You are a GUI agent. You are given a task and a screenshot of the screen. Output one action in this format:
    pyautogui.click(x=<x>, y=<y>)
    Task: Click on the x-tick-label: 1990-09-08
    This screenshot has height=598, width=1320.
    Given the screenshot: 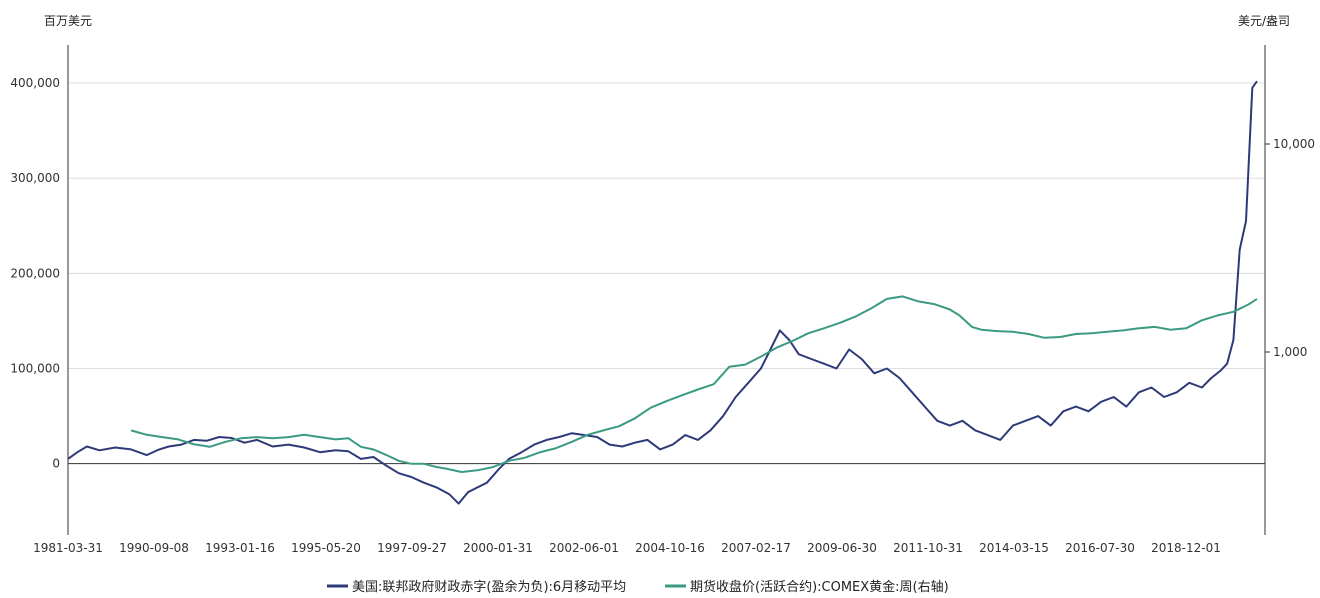 What is the action you would take?
    pyautogui.click(x=154, y=548)
    